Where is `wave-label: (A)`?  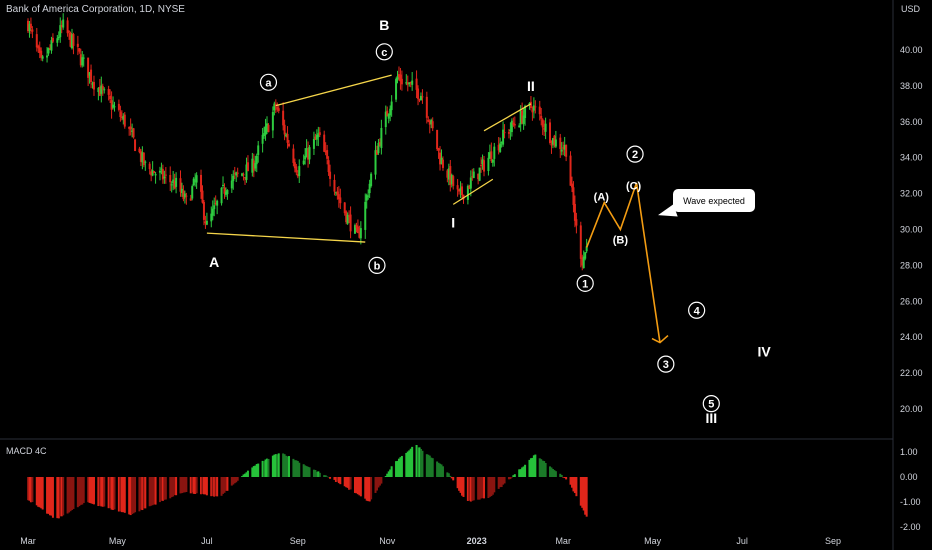 wave-label: (A) is located at coordinates (602, 197).